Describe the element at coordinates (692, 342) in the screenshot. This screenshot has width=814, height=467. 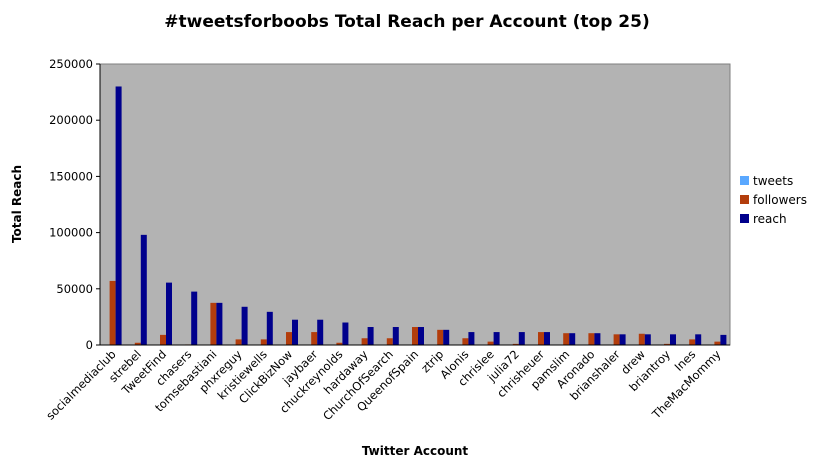
I see `bar-followers-Ines` at that location.